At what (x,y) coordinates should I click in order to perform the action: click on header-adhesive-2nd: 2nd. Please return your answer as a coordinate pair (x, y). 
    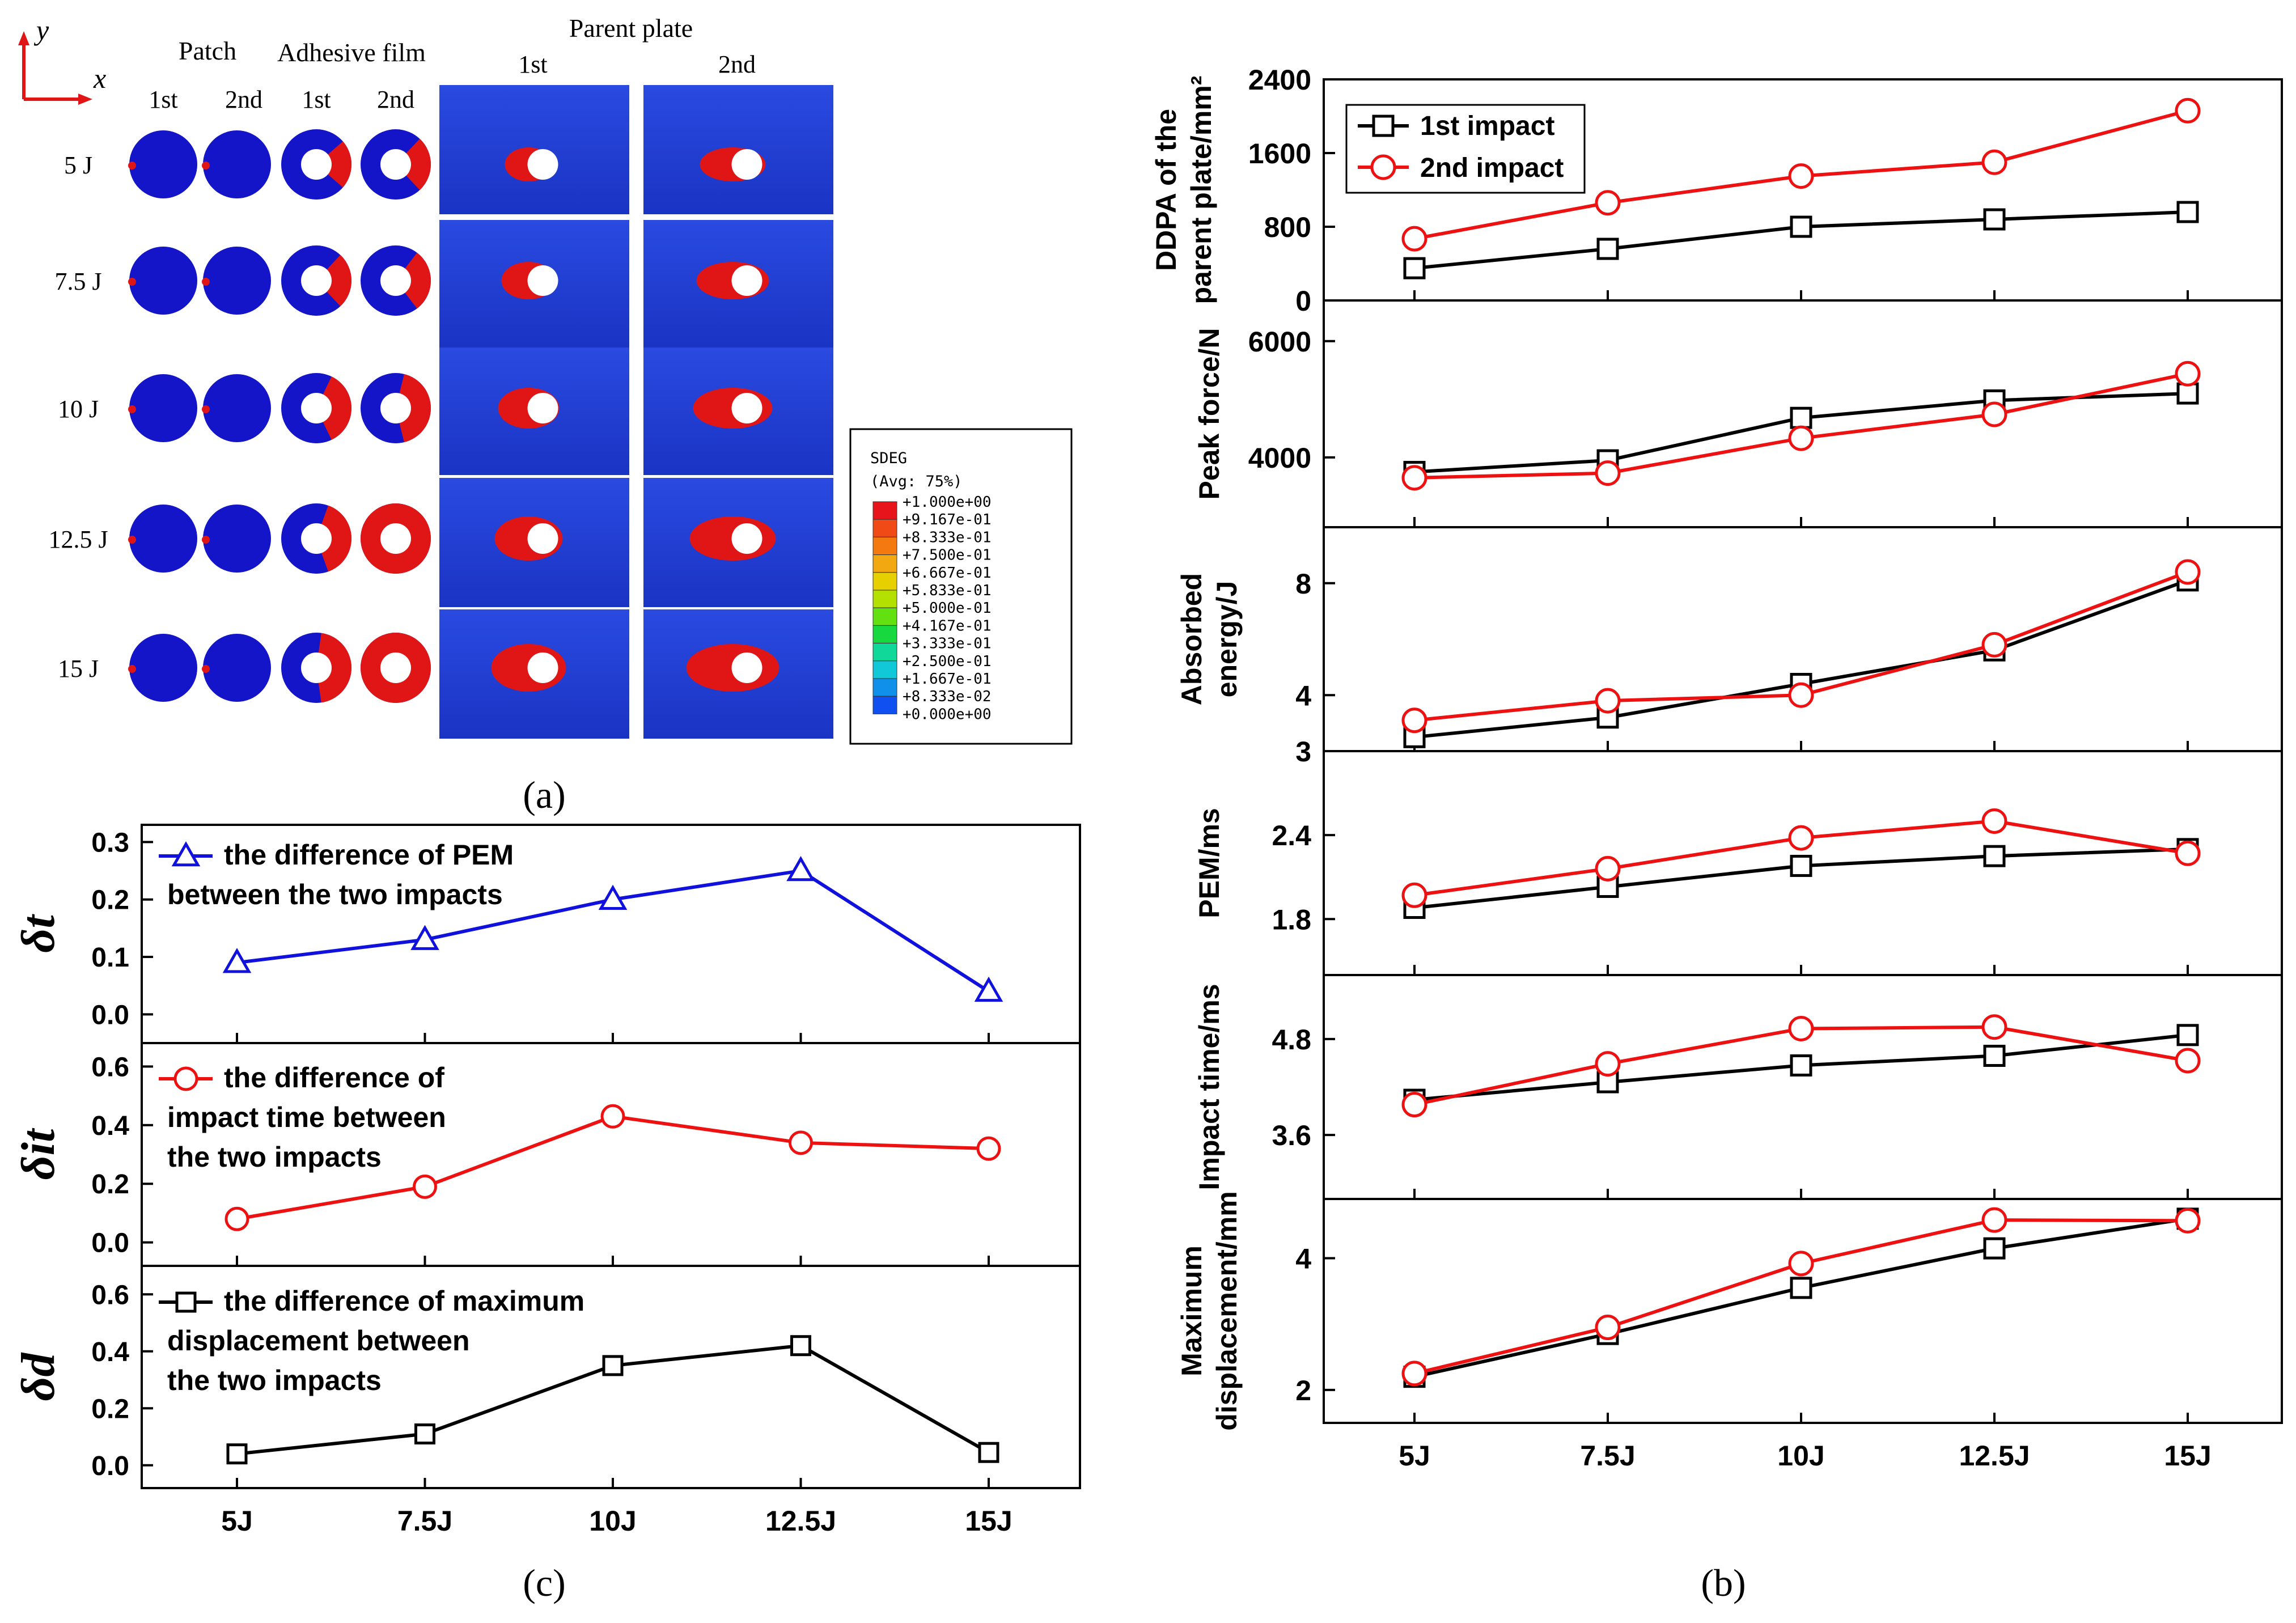
    Looking at the image, I should click on (395, 99).